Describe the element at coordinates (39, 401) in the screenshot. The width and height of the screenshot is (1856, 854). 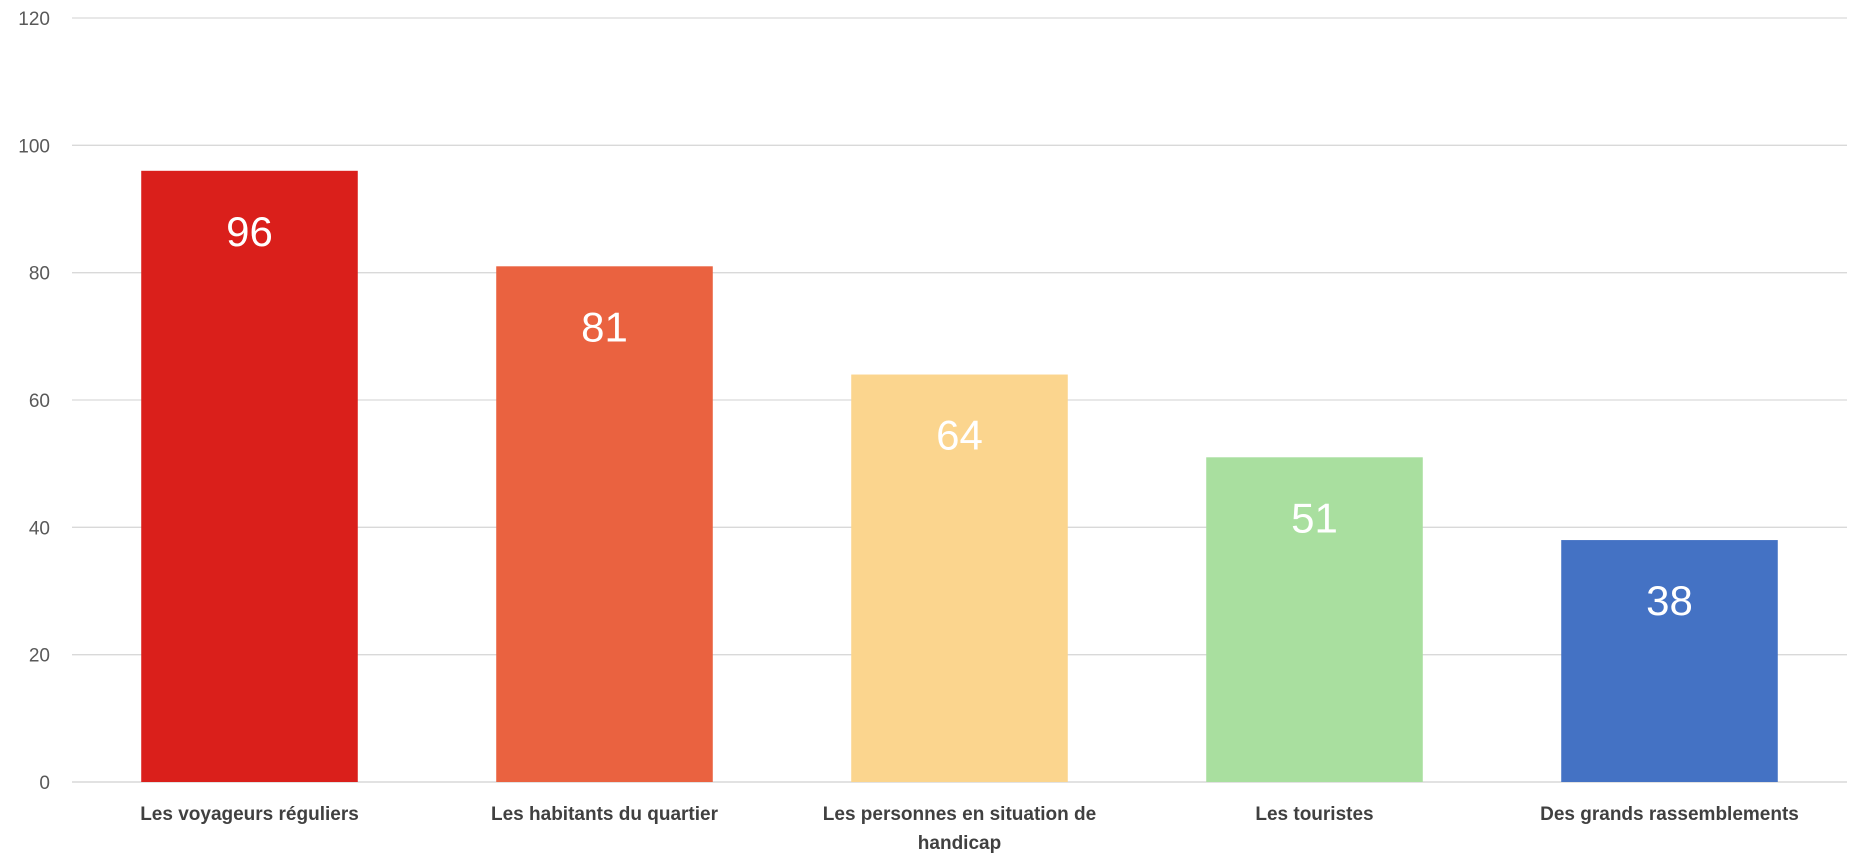
I see `y-tick-label: 60` at that location.